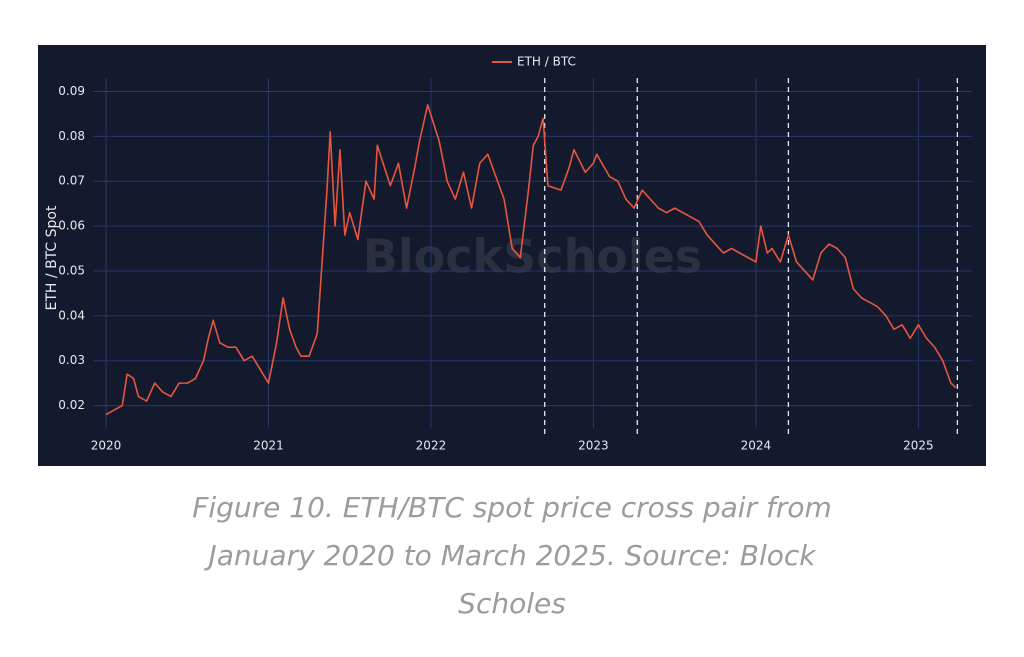  I want to click on watermark: BlockScholes, so click(532, 257).